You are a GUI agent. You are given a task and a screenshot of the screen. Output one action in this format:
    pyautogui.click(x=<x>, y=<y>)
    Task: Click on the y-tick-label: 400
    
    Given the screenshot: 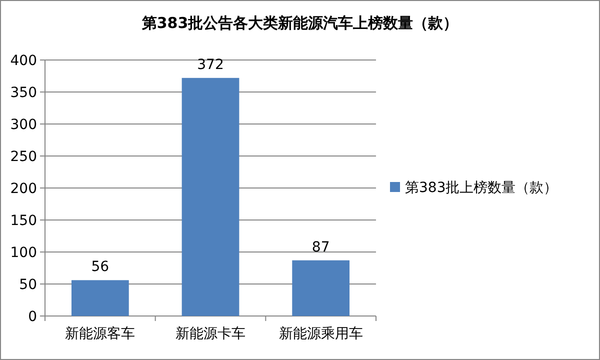 What is the action you would take?
    pyautogui.click(x=23, y=61)
    